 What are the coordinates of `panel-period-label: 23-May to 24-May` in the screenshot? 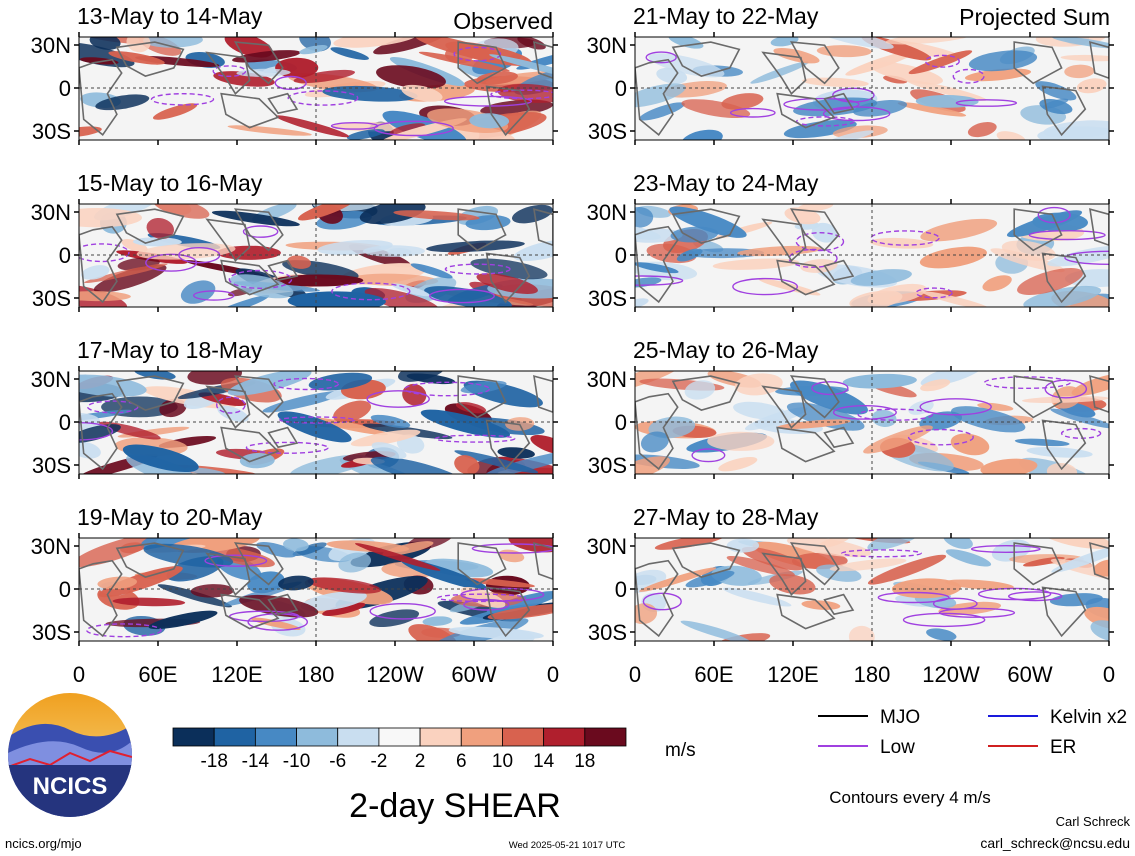 It's located at (726, 183).